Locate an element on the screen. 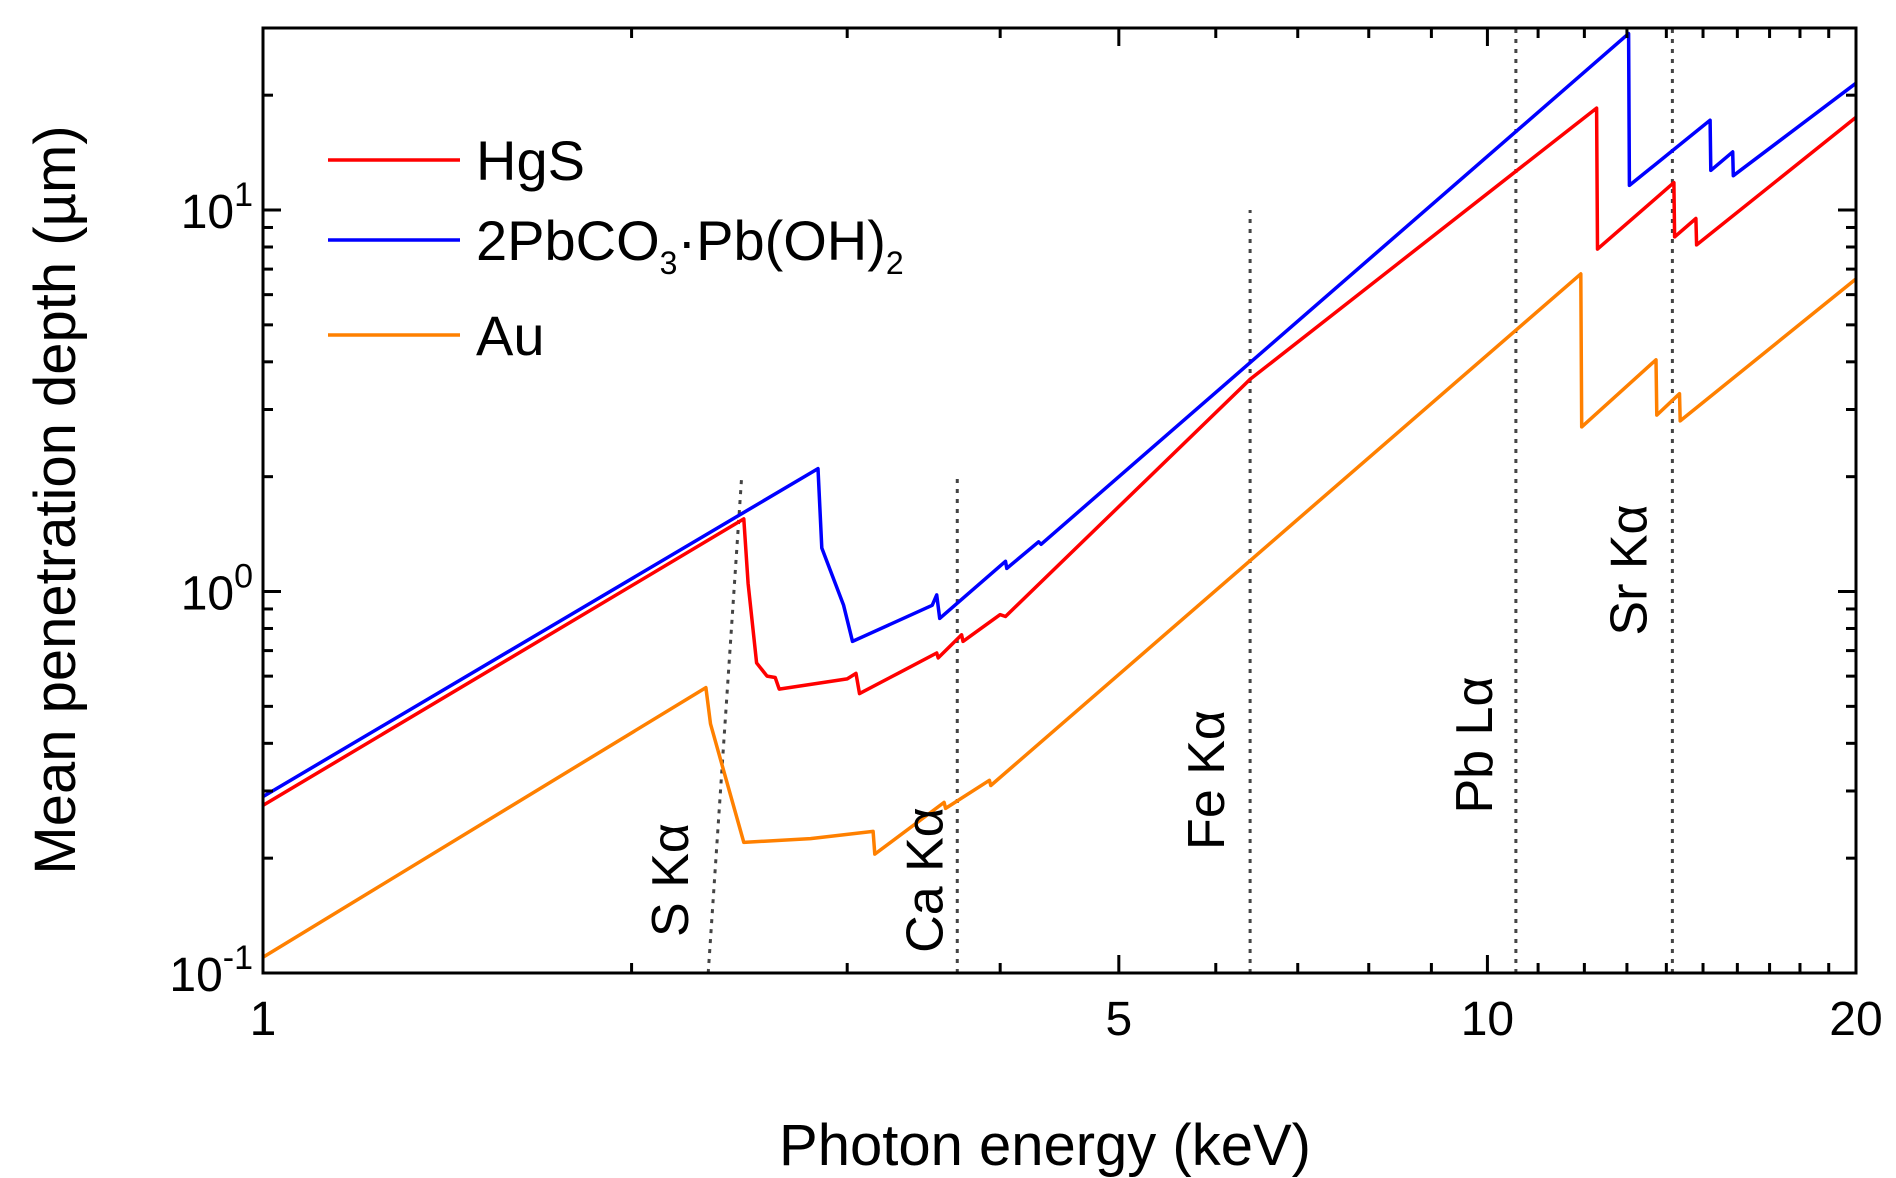  legend-label-1: 2PbCO3·Pb(OH)2 is located at coordinates (690, 245).